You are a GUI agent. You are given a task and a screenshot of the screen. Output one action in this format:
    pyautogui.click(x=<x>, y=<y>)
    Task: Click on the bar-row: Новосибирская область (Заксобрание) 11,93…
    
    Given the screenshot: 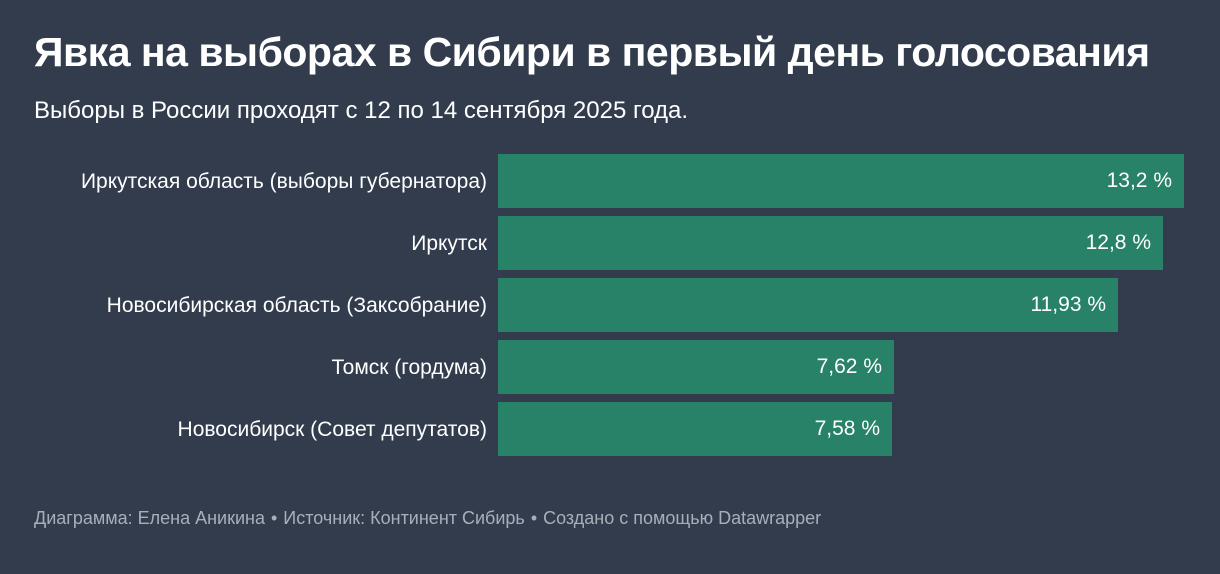 What is the action you would take?
    pyautogui.click(x=610, y=305)
    